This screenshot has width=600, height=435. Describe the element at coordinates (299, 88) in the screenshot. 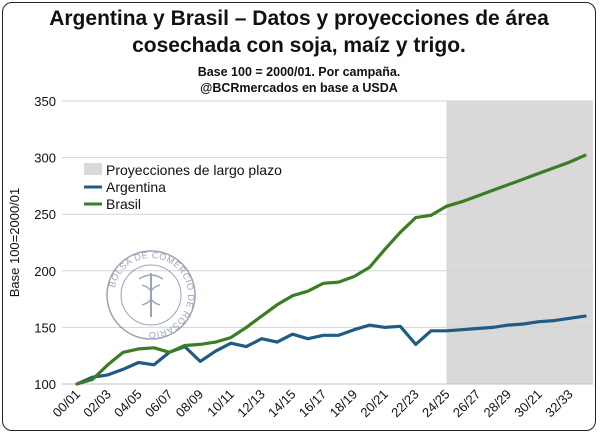

I see `chart-source: @BCRmercados en base a USDA` at that location.